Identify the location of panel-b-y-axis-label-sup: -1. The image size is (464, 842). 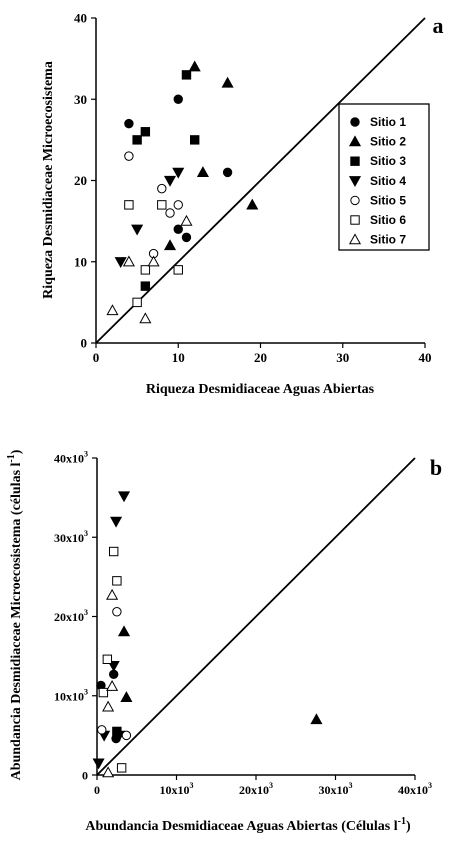
(11, 458).